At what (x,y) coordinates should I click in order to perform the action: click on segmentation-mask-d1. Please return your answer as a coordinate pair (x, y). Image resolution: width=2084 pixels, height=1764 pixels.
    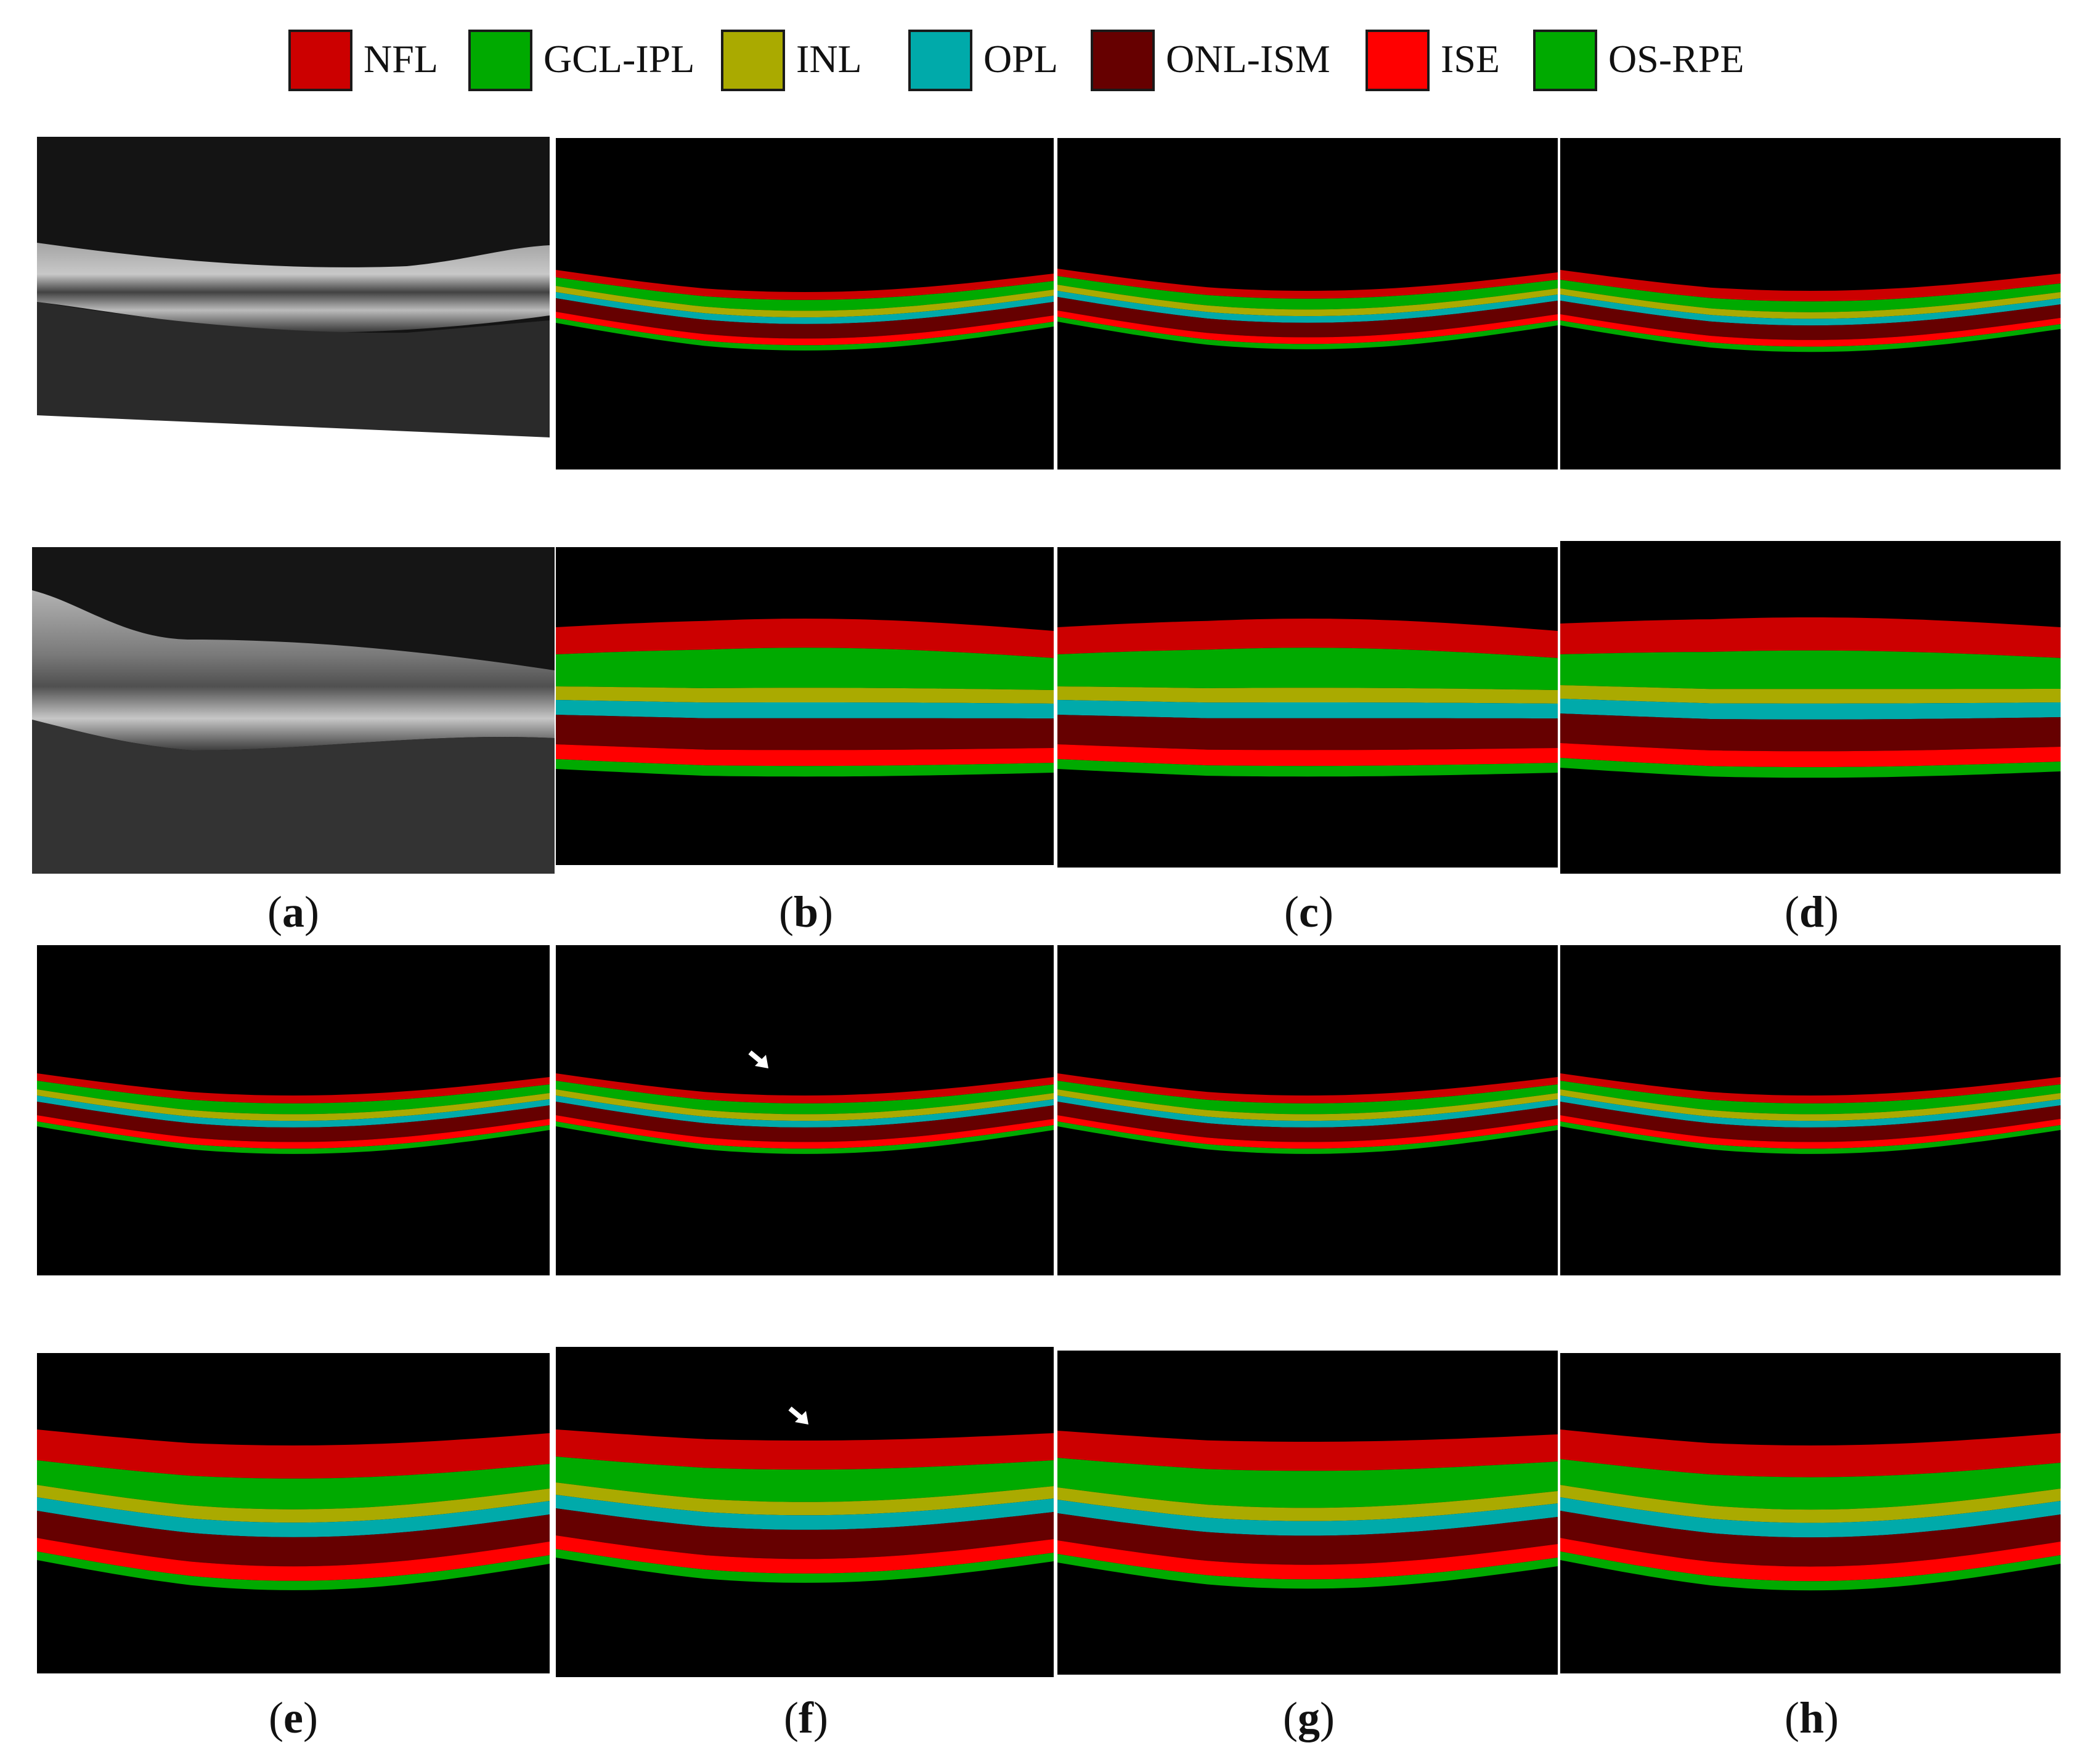
    Looking at the image, I should click on (1810, 311).